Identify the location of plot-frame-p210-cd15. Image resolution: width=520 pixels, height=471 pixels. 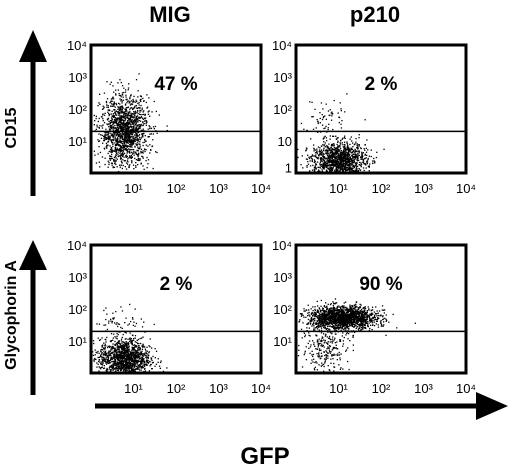
(381, 109).